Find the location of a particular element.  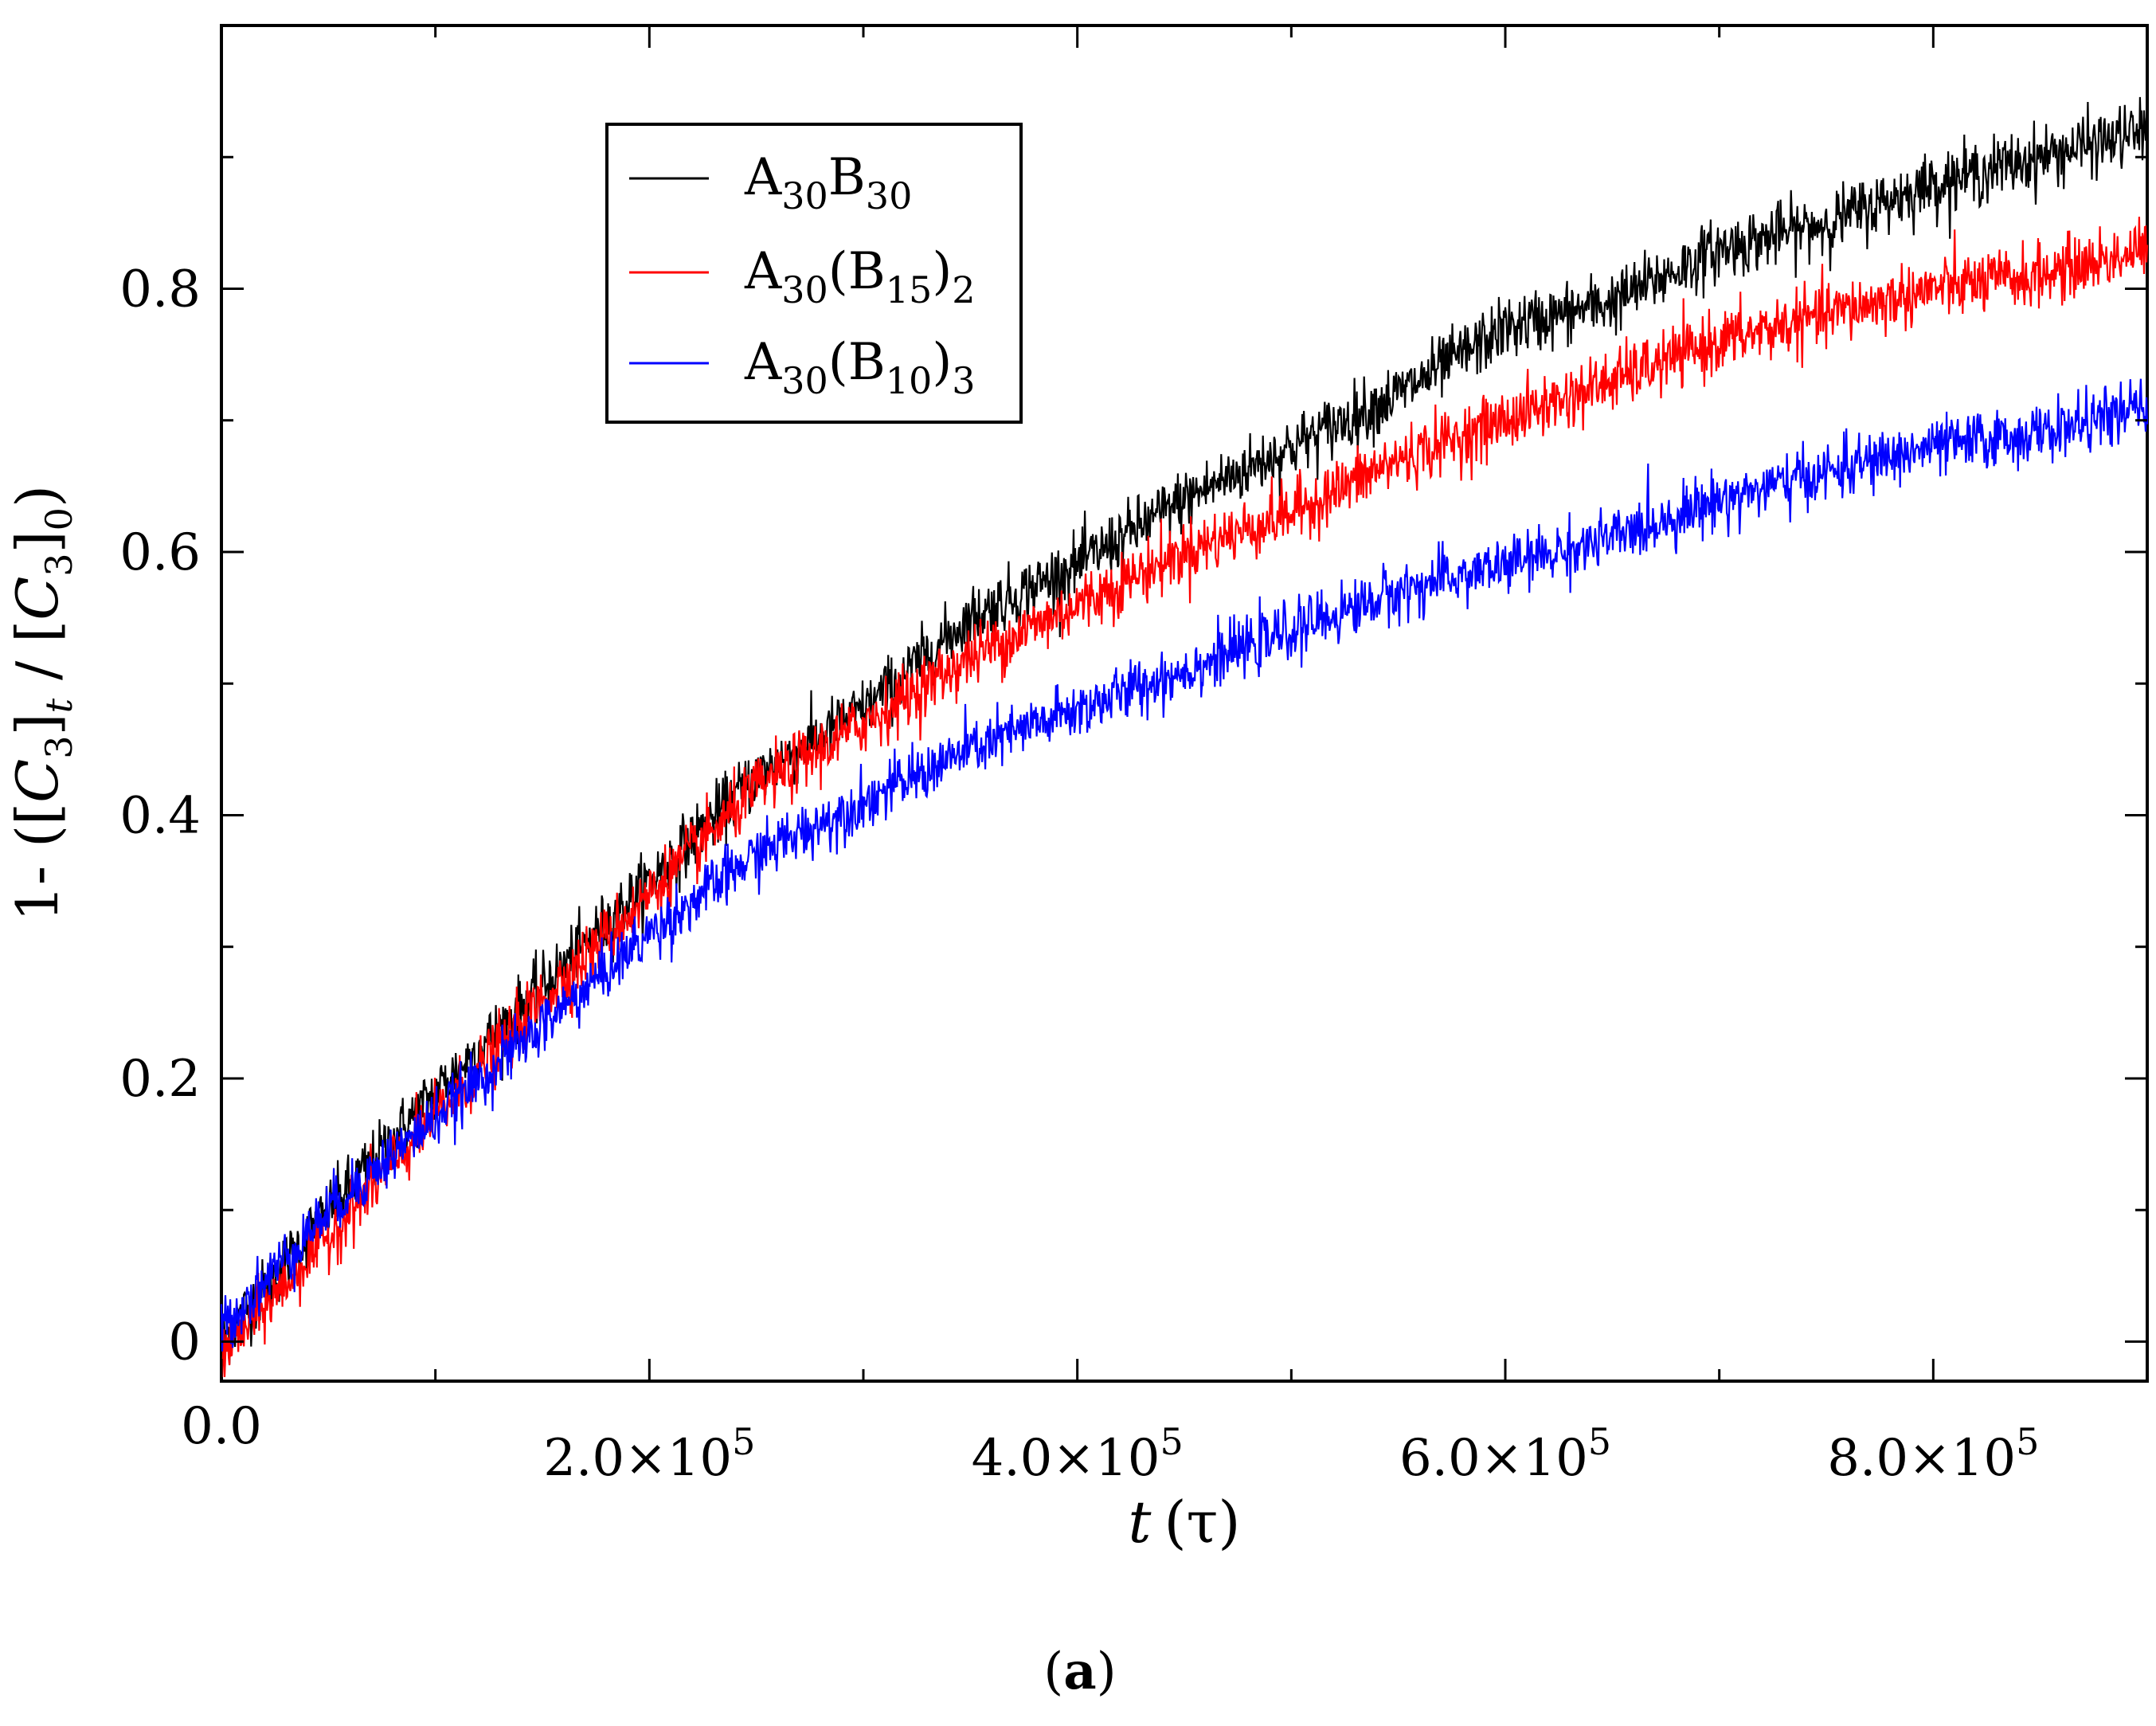

legend-label-a30b30: A30B30 is located at coordinates (828, 182).